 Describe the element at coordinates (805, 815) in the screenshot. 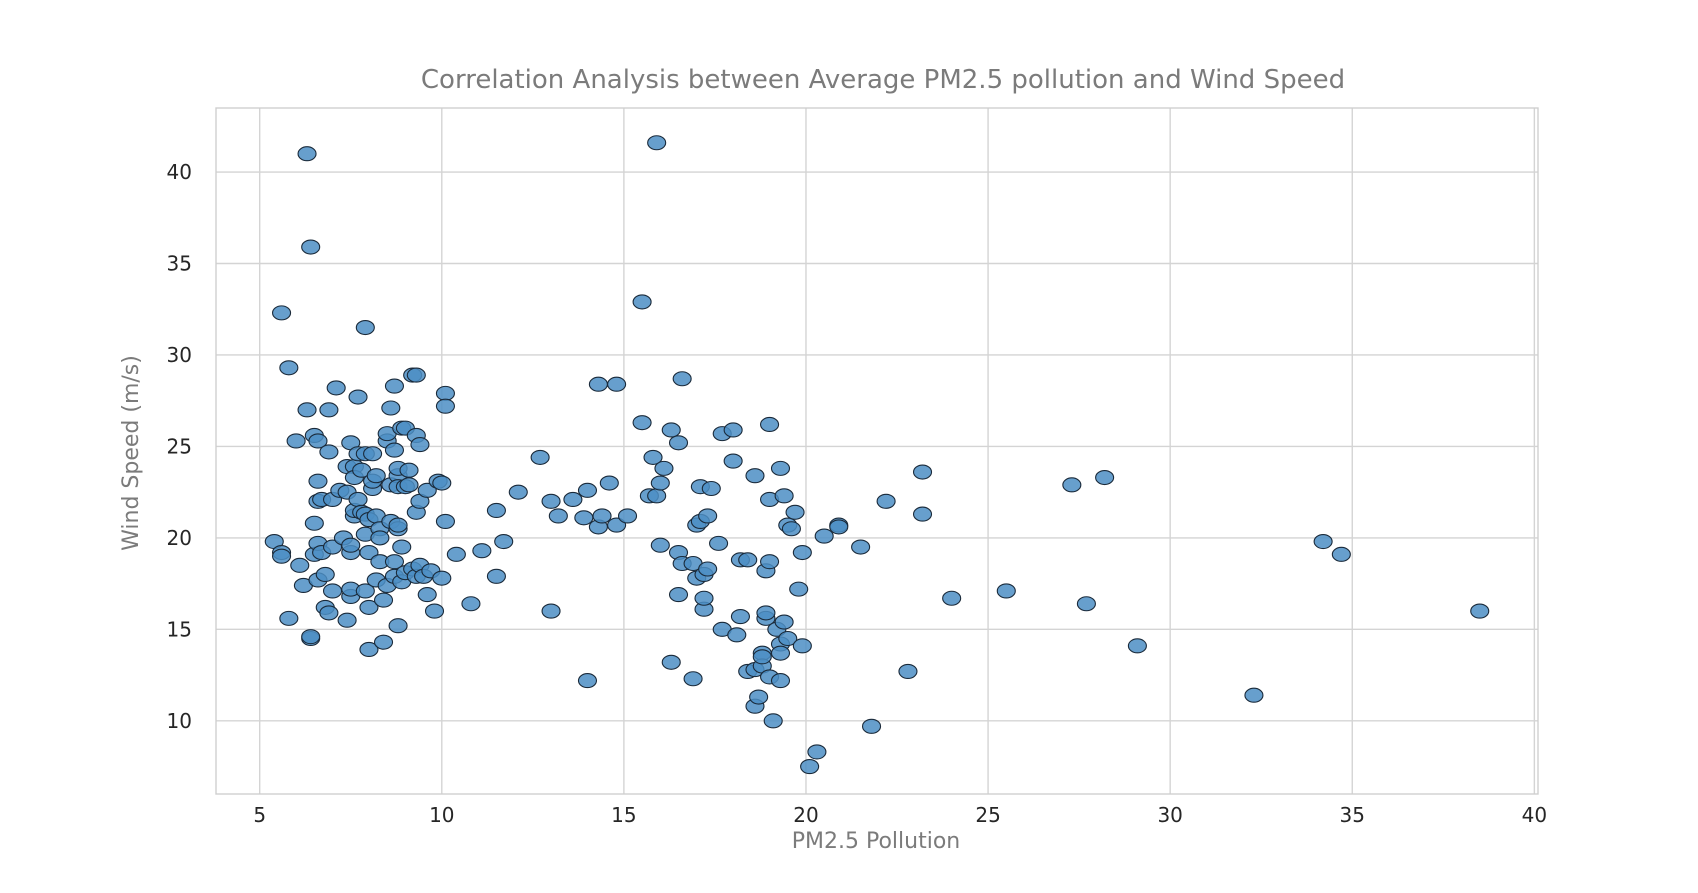

I see `x-tick-label: 20` at that location.